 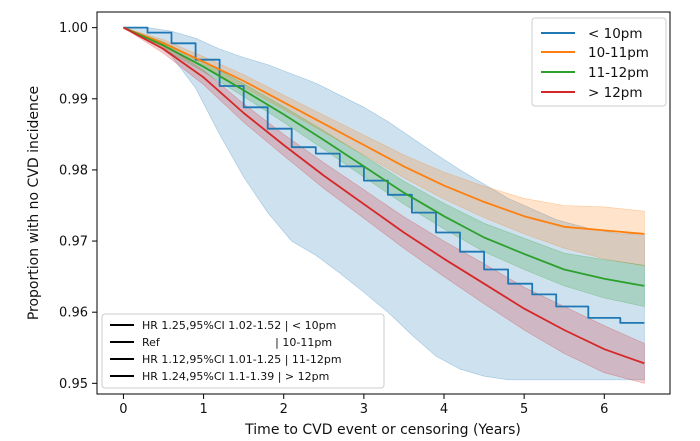 What do you see at coordinates (235, 376) in the screenshot?
I see `hr-label-gt12: HR 1.24,95%CI 1.1-1.39 | > 12pm` at bounding box center [235, 376].